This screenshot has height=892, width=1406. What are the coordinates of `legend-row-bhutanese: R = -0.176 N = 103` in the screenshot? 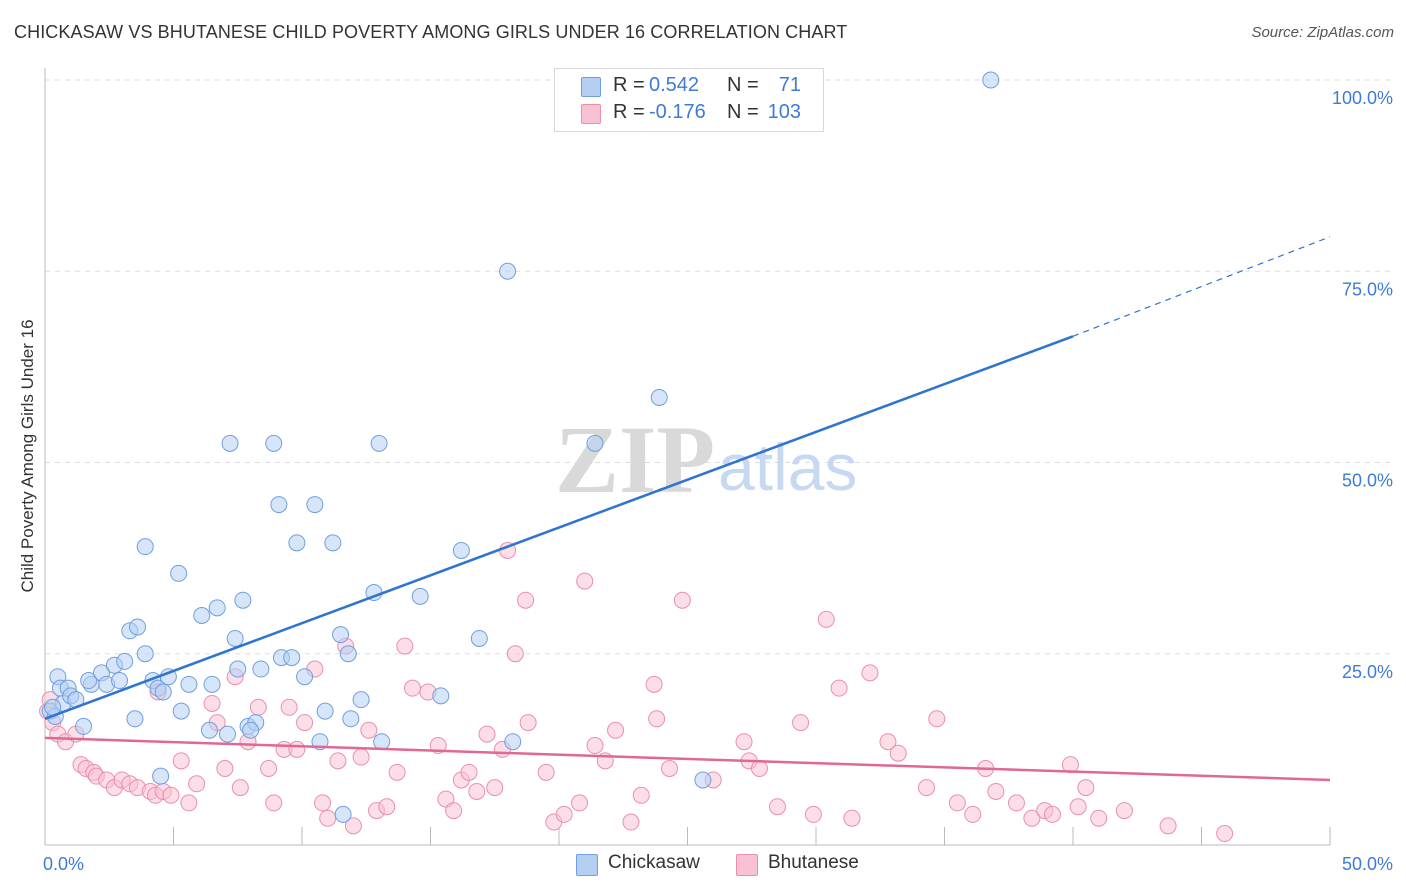 It's located at (689, 114).